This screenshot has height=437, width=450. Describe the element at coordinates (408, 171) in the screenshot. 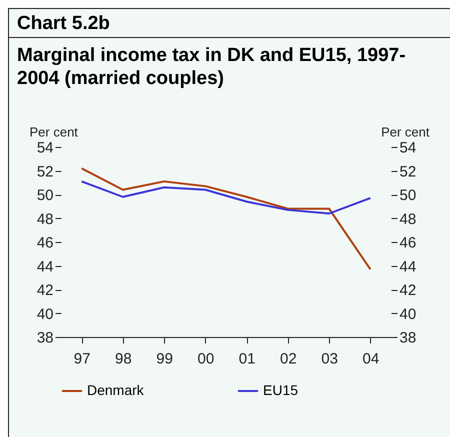

I see `y2-tick-label: 52` at that location.